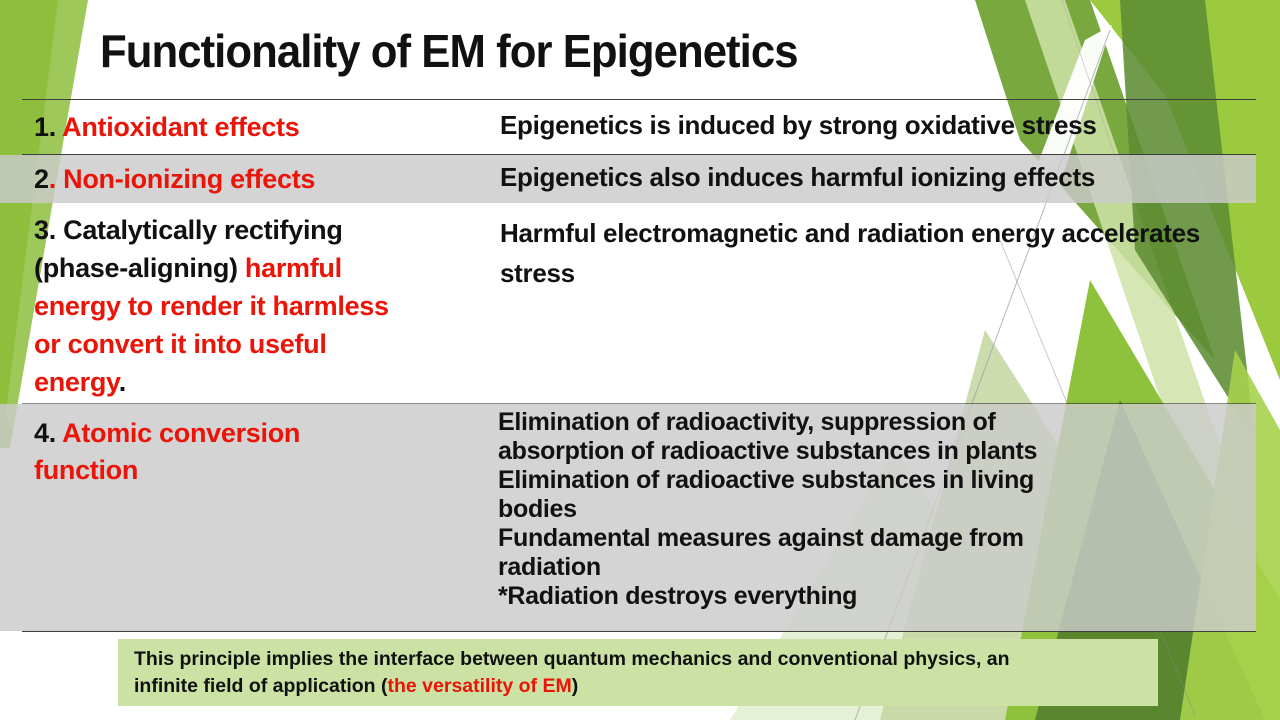 This screenshot has width=1280, height=720. What do you see at coordinates (139, 268) in the screenshot?
I see `row3-term-line2-black: (phase-aligning)` at bounding box center [139, 268].